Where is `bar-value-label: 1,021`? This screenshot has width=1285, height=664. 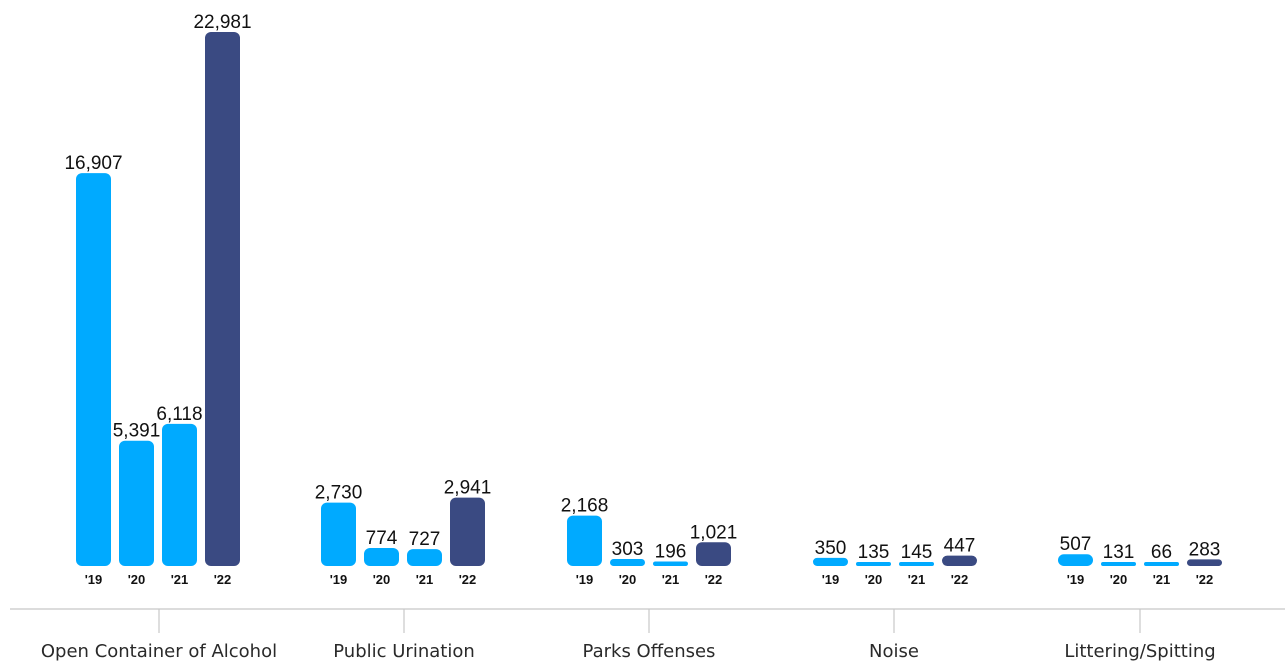
bar-value-label: 1,021 is located at coordinates (714, 532).